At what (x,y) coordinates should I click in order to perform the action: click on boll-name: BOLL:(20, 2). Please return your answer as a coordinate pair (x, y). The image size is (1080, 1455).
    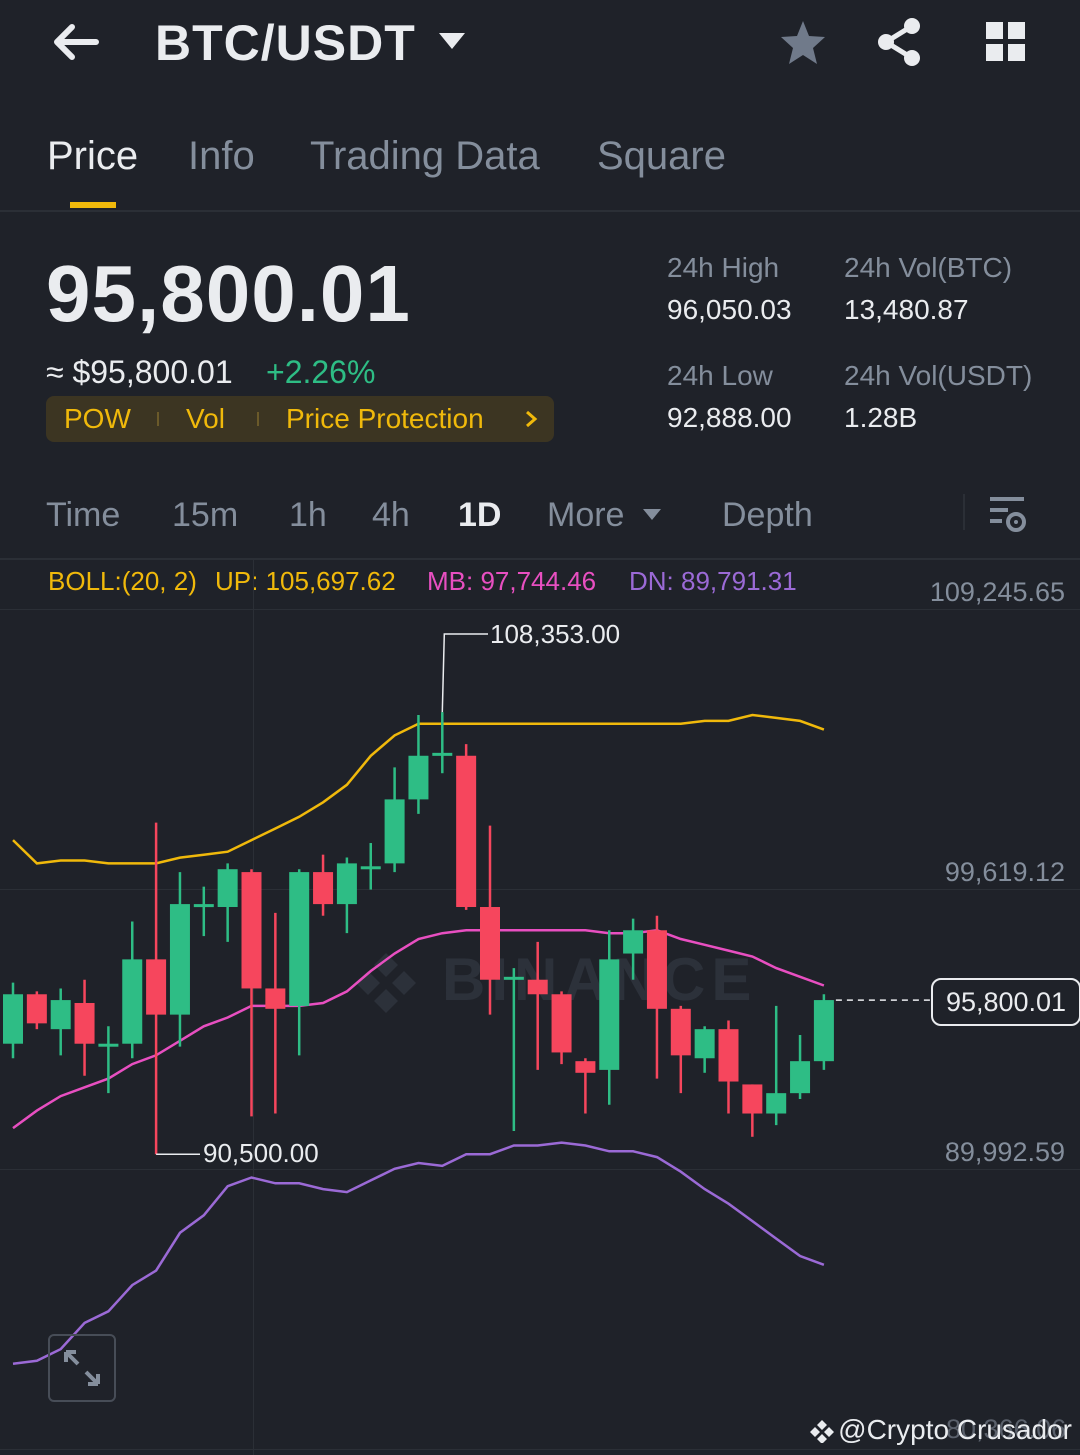
    Looking at the image, I should click on (122, 581).